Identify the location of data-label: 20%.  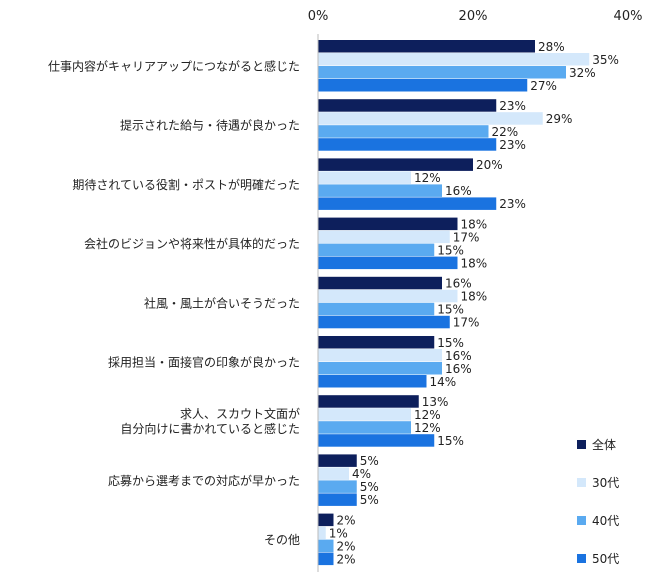
(489, 165).